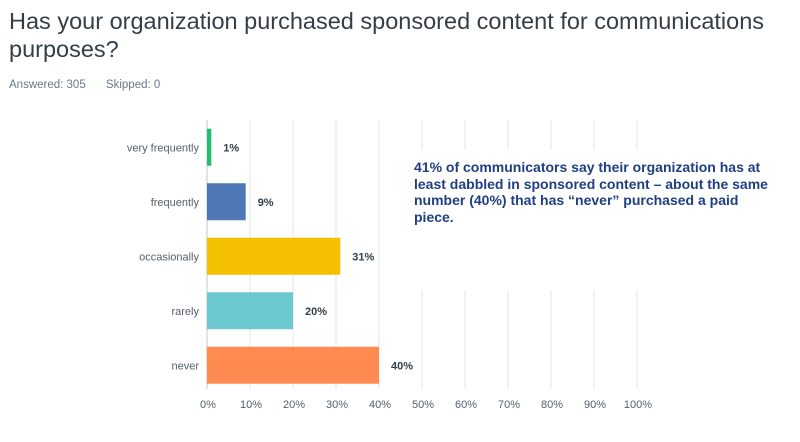  What do you see at coordinates (509, 405) in the screenshot?
I see `x-tick-label: 70%` at bounding box center [509, 405].